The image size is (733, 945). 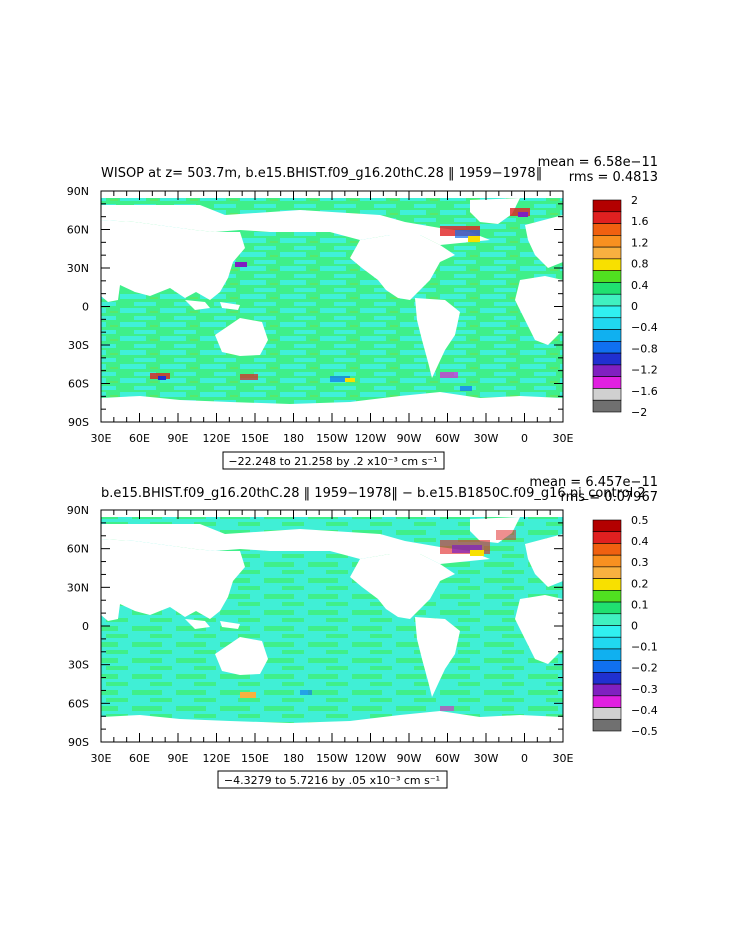 What do you see at coordinates (593, 482) in the screenshot?
I see `panel-2-mean: mean = 6.457e−11` at bounding box center [593, 482].